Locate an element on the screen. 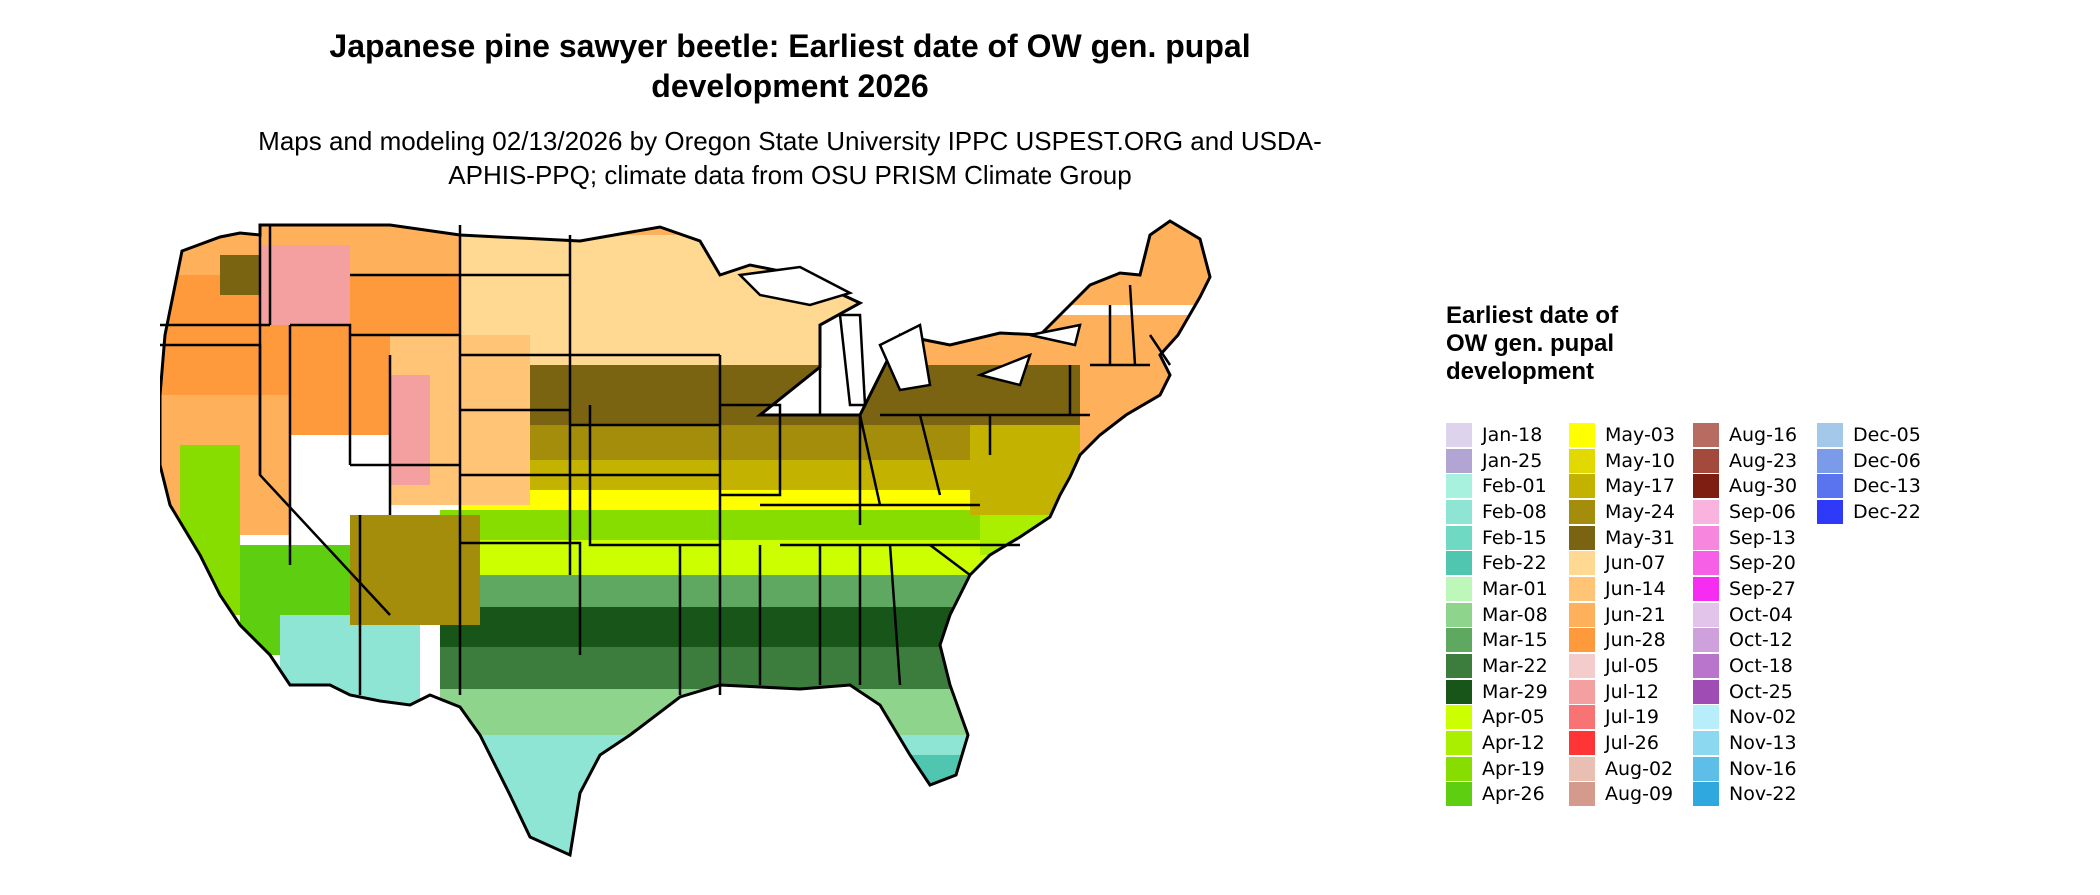  legend-item: Mar-15 is located at coordinates (1497, 641).